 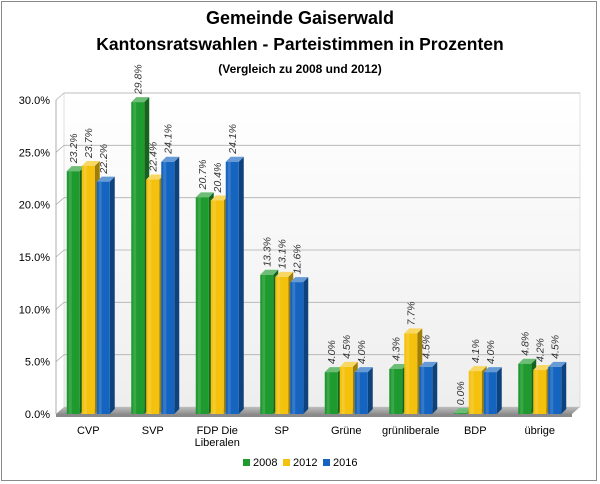 What do you see at coordinates (346, 431) in the screenshot?
I see `x-tick-label: Grüne` at bounding box center [346, 431].